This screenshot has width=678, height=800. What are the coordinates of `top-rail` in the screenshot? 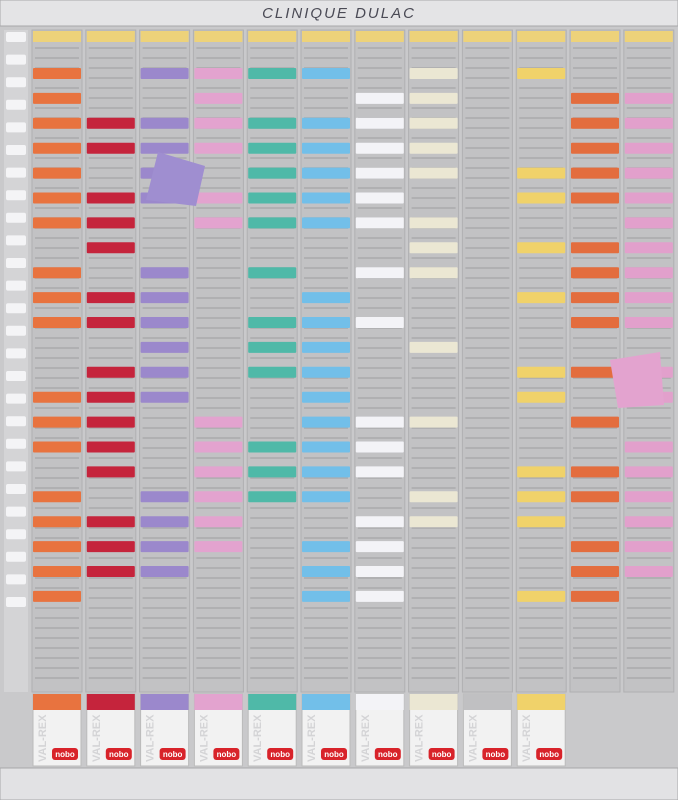 It's located at (339, 13).